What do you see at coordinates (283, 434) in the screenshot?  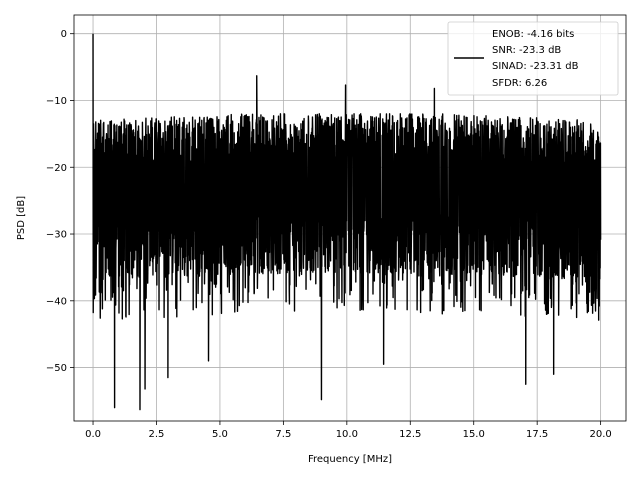 I see `x-tick-label: 7.5` at bounding box center [283, 434].